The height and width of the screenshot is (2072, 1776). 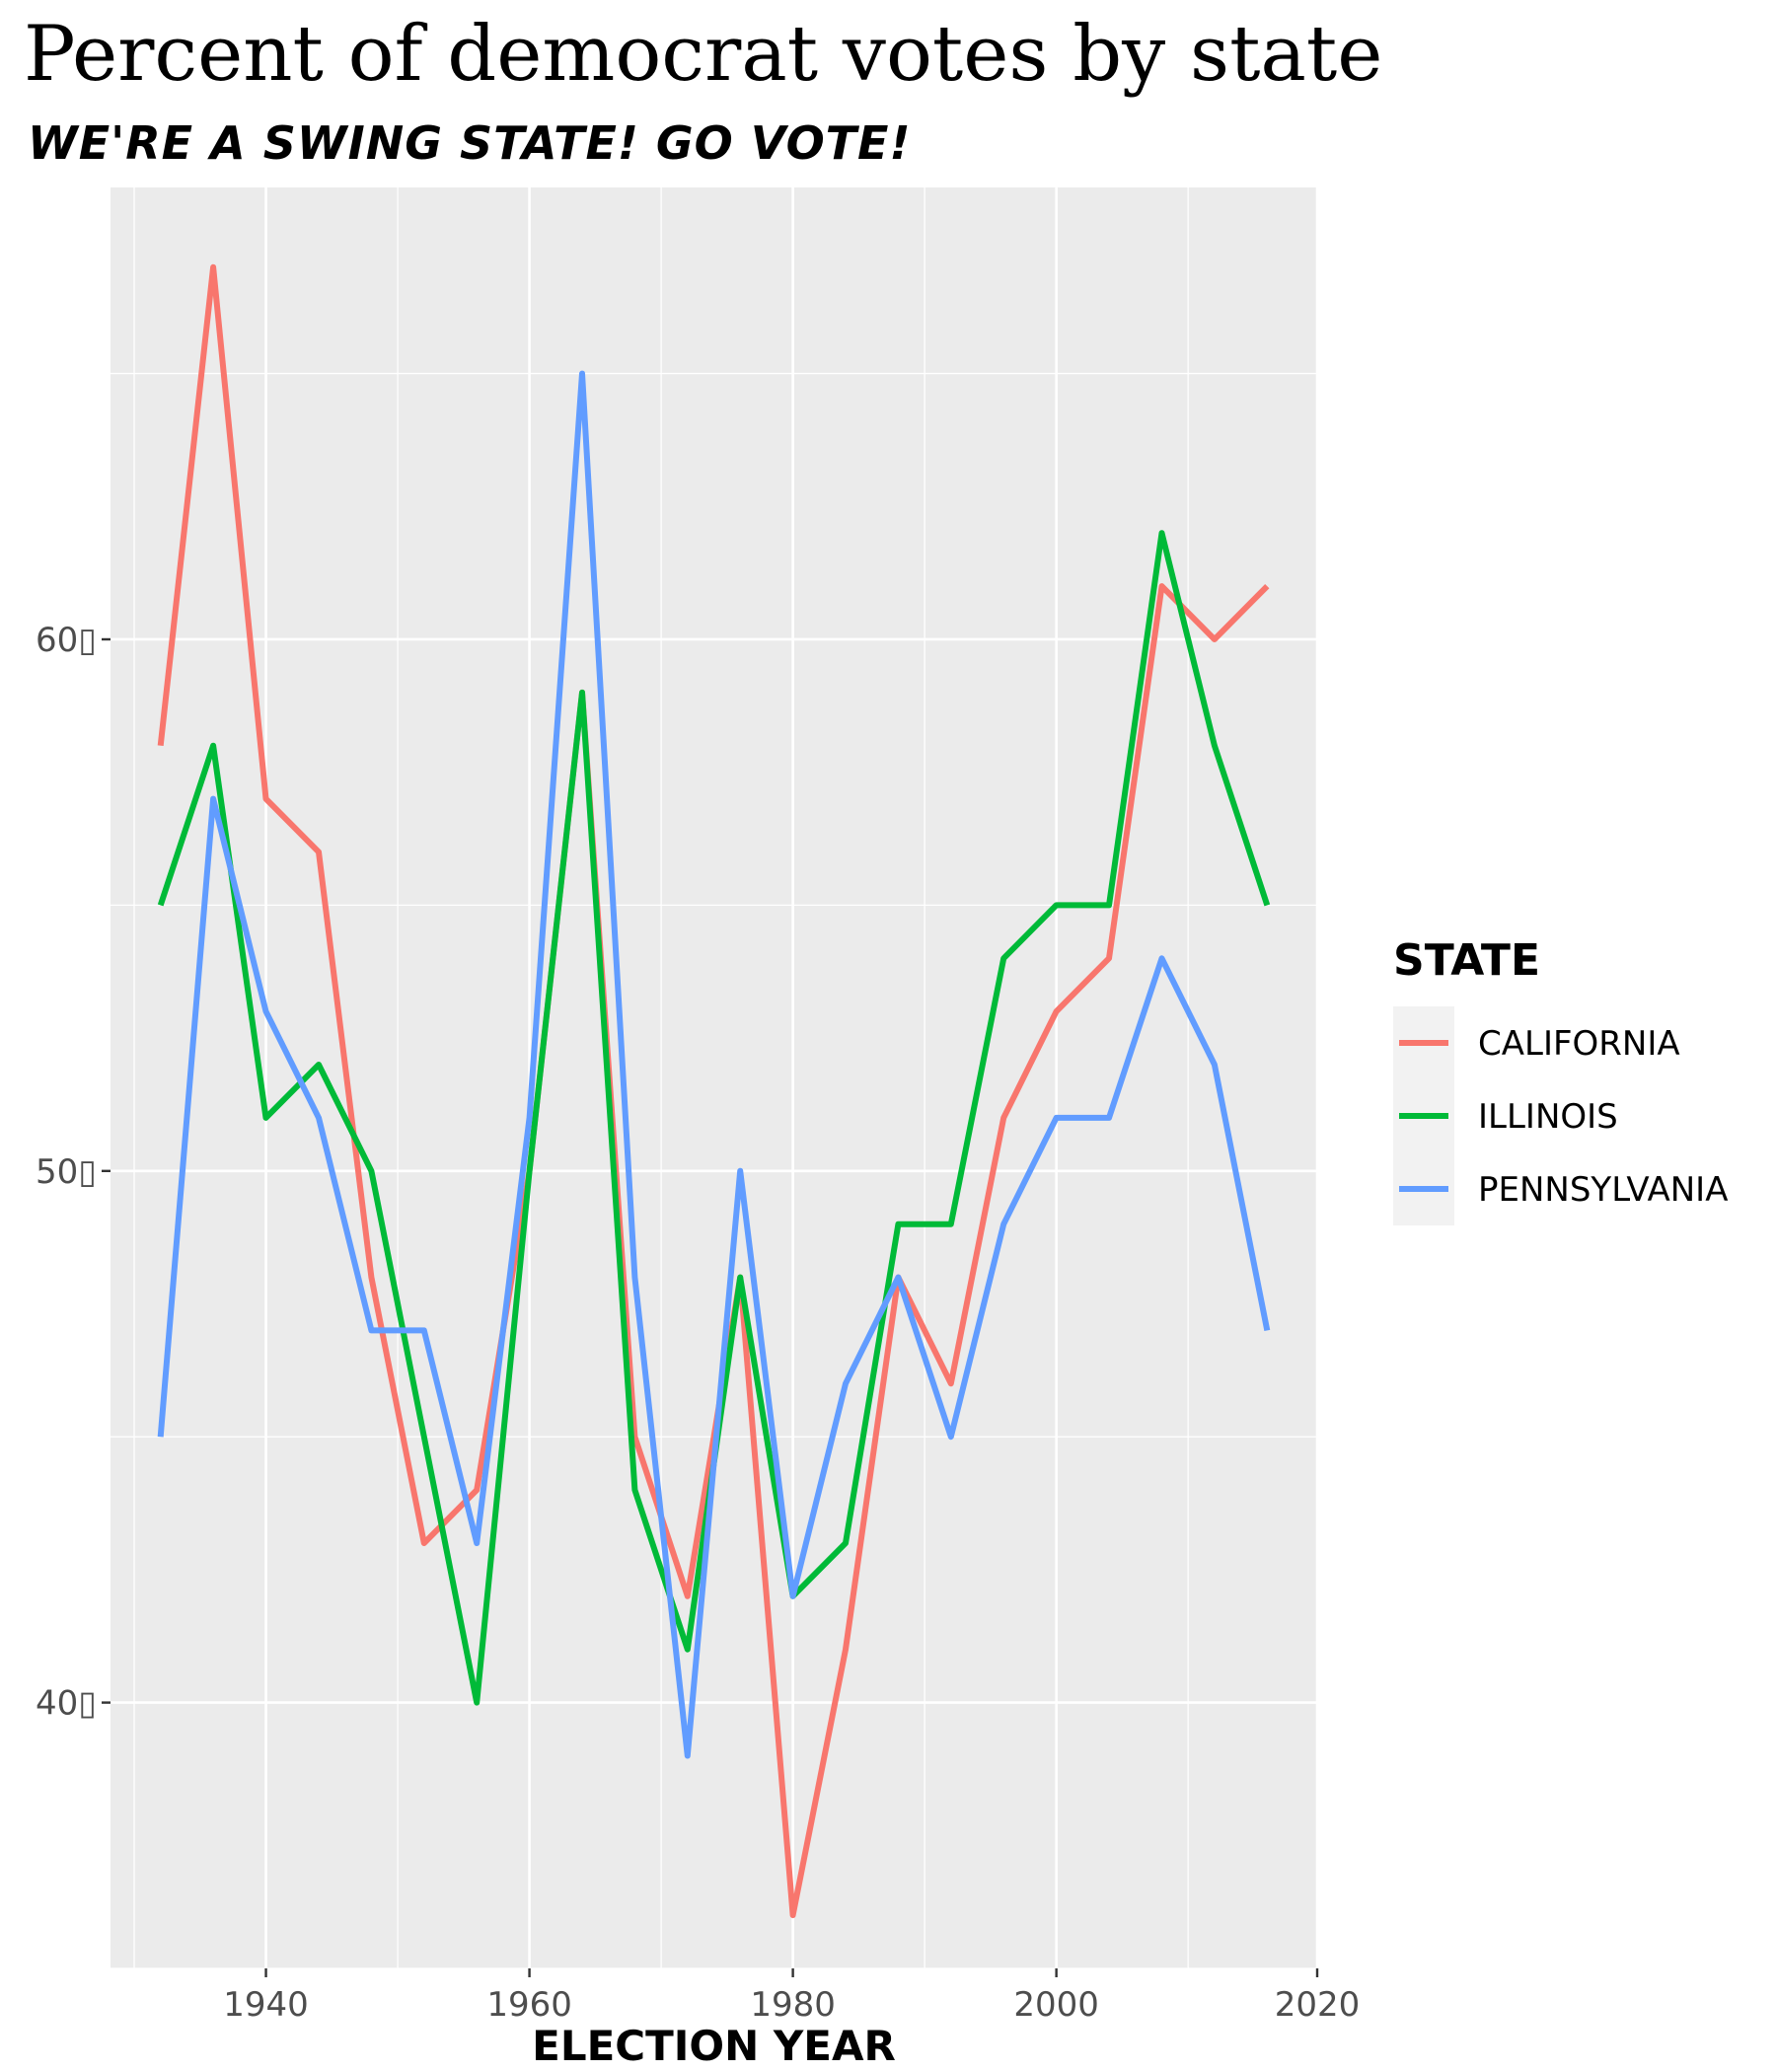 I want to click on chart-subtitle: WE'RE A SWING STATE! GO VOTE!, so click(x=470, y=143).